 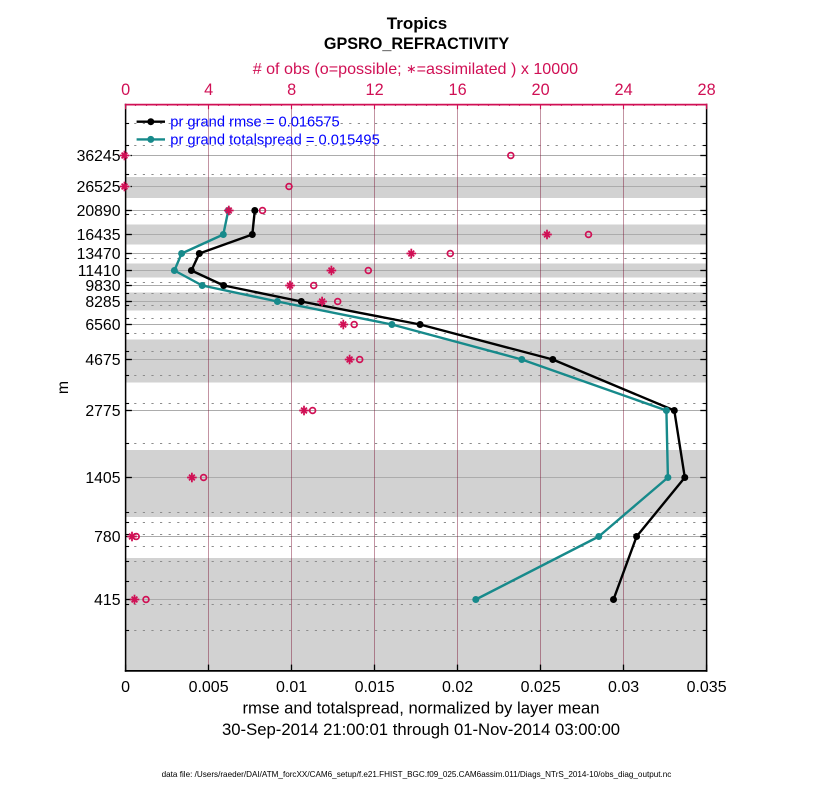 I want to click on svg-text: pr grand rmse = 0.016575, so click(x=254, y=123).